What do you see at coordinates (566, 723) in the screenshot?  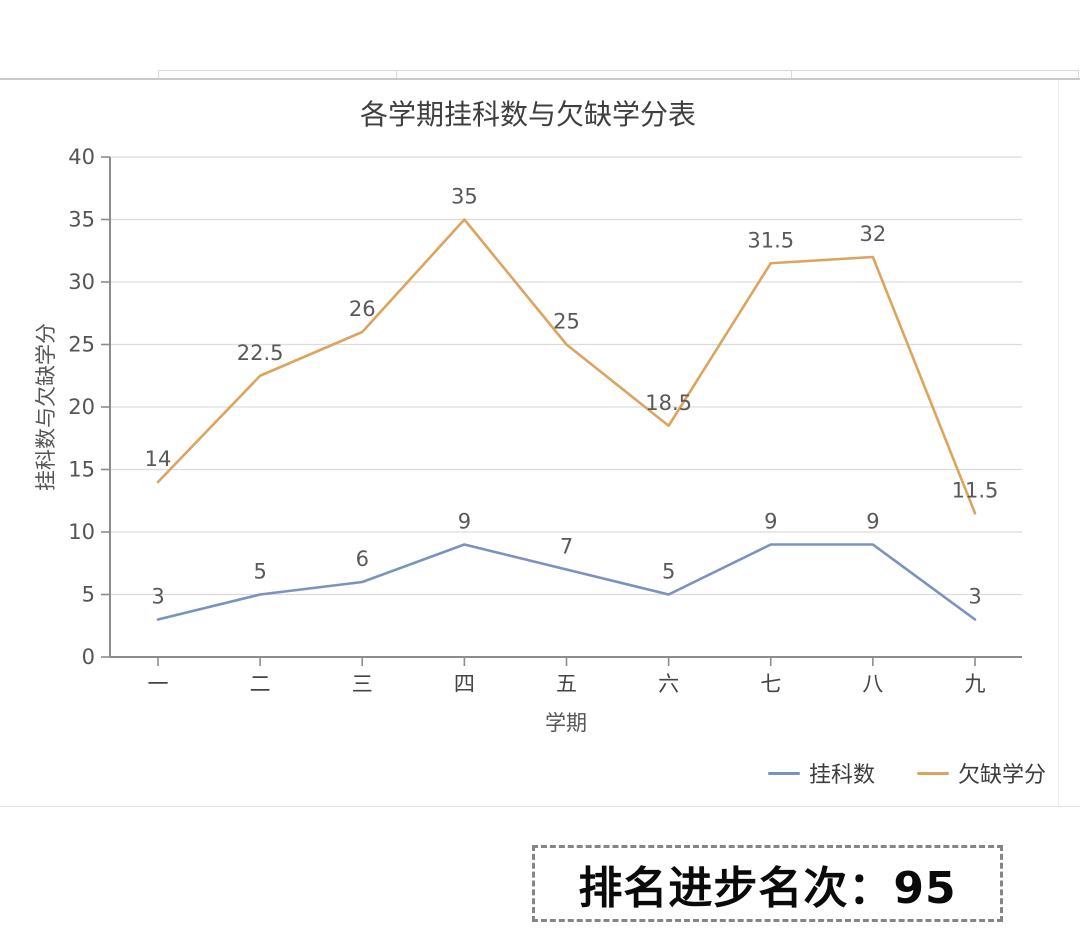 I see `x-axis-title: 学期` at bounding box center [566, 723].